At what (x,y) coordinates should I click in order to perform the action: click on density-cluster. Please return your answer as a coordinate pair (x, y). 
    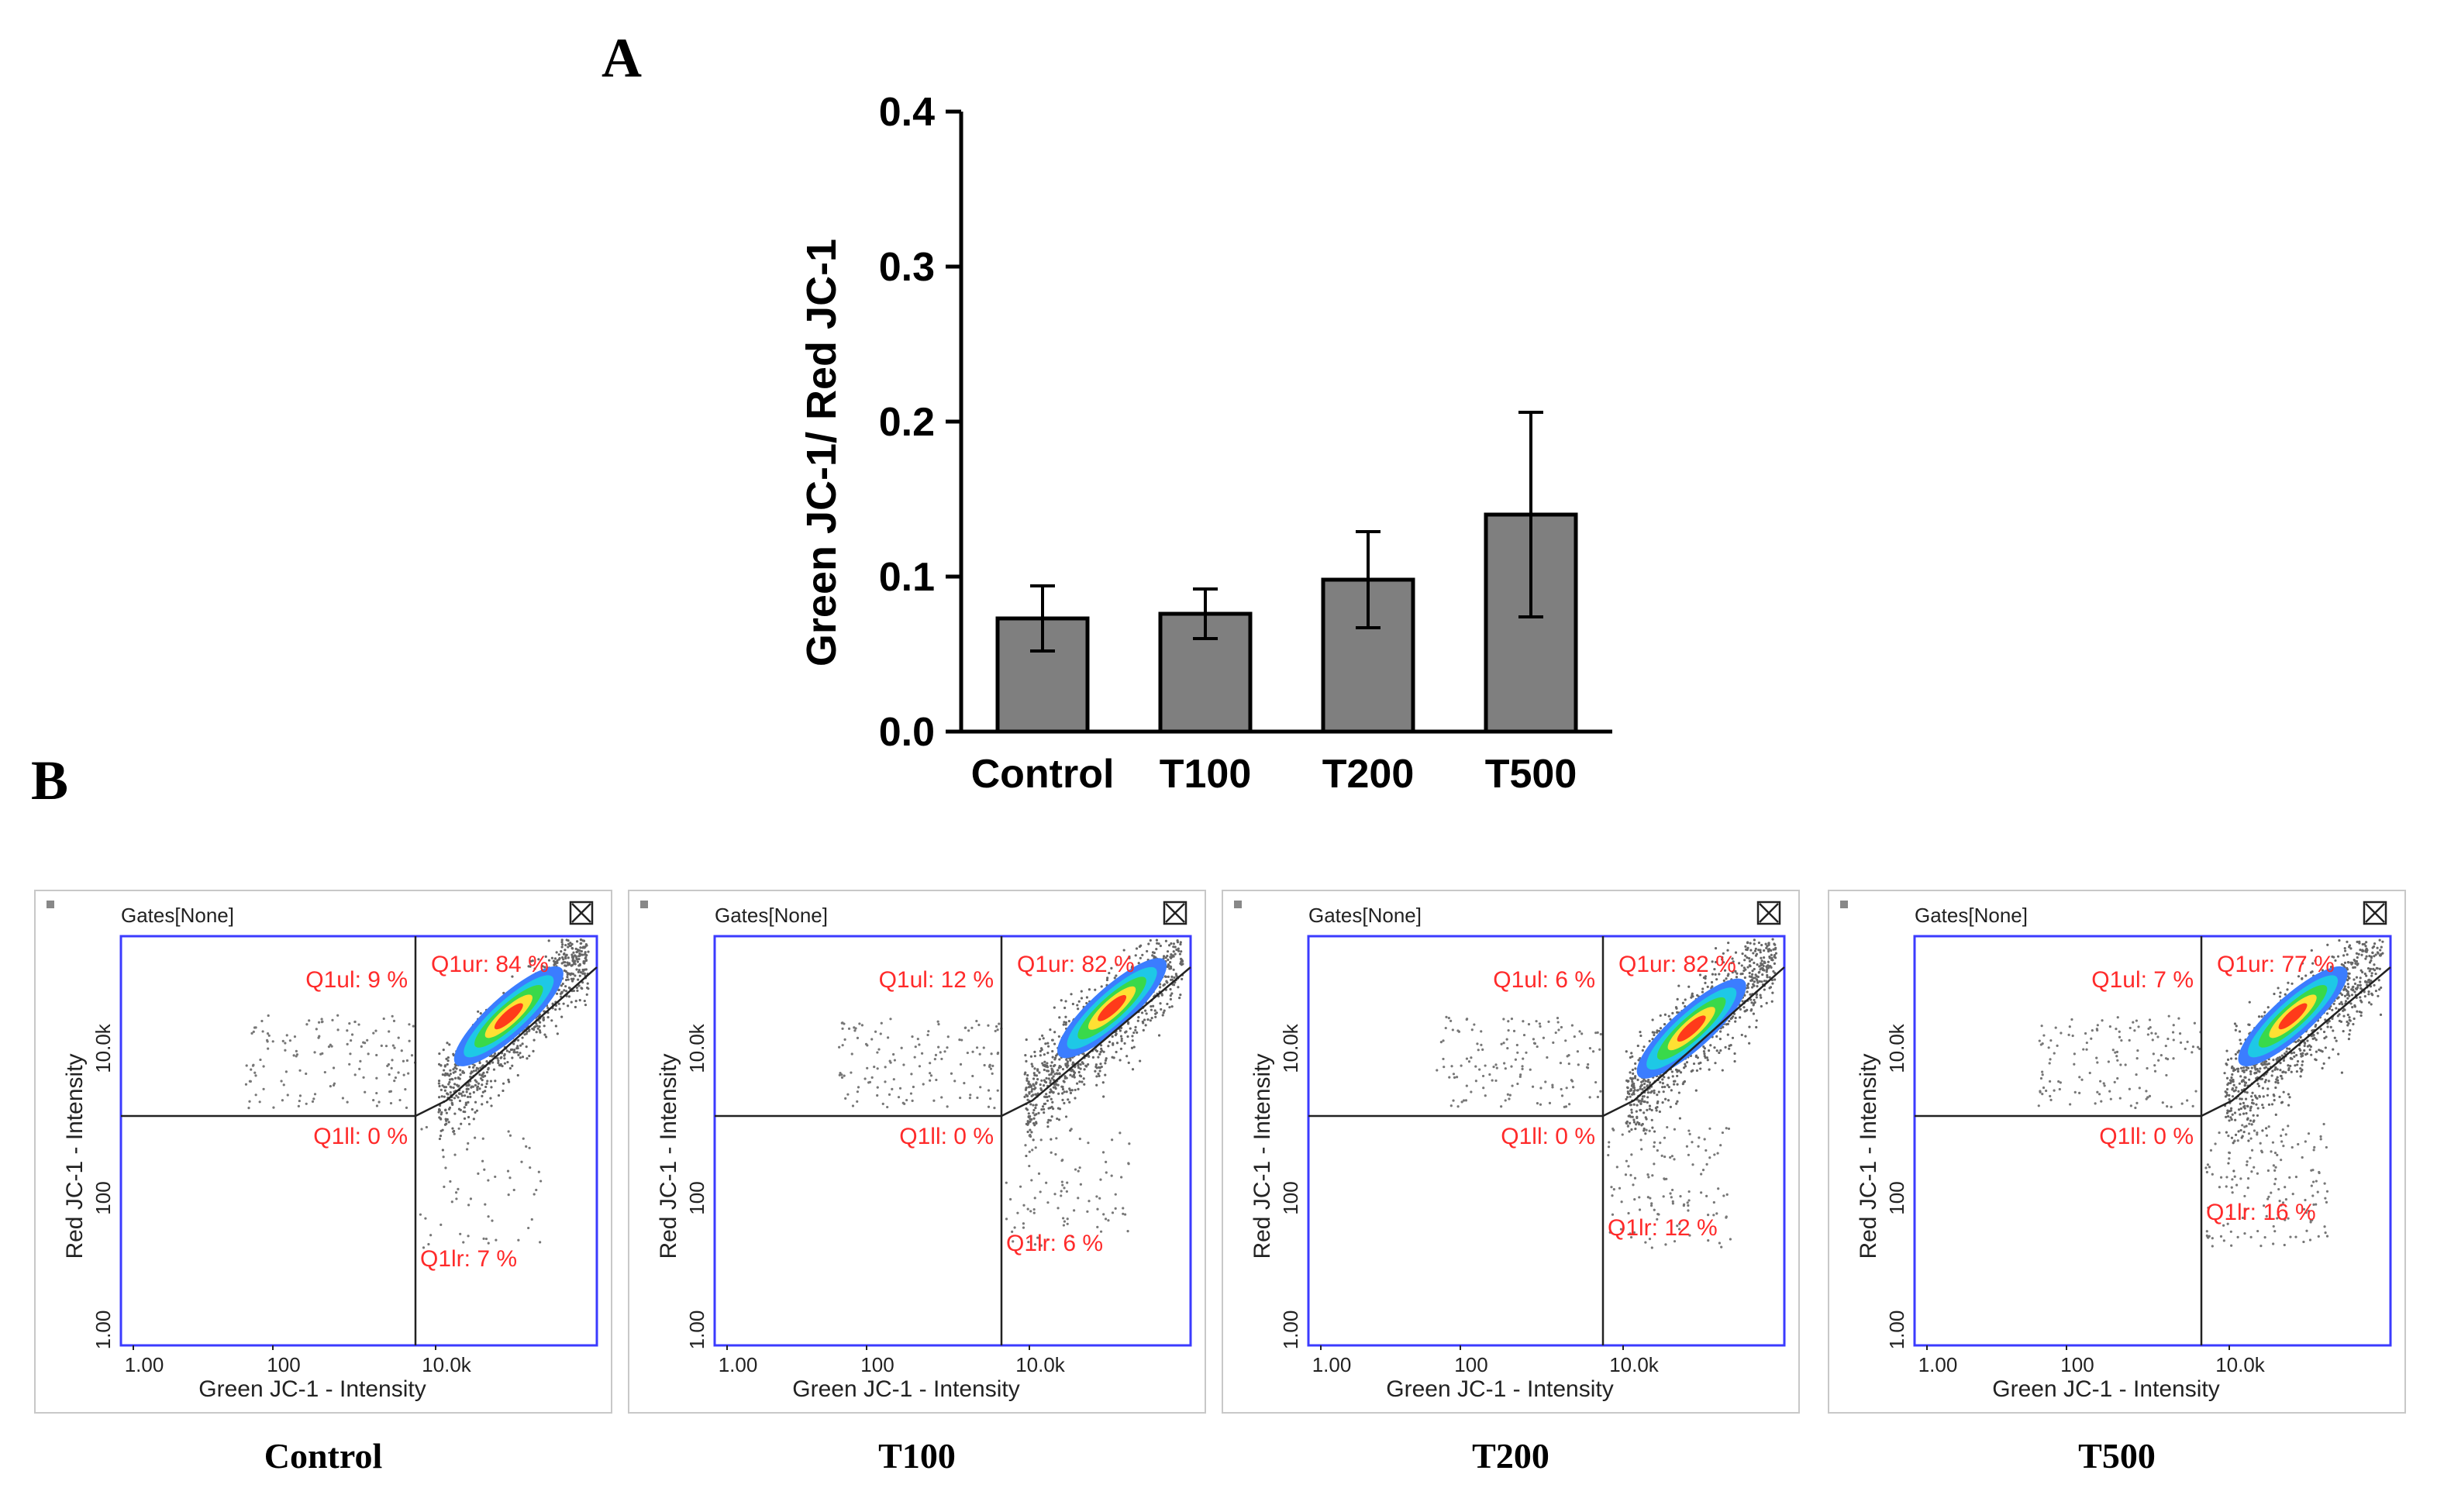
    Looking at the image, I should click on (1112, 1008).